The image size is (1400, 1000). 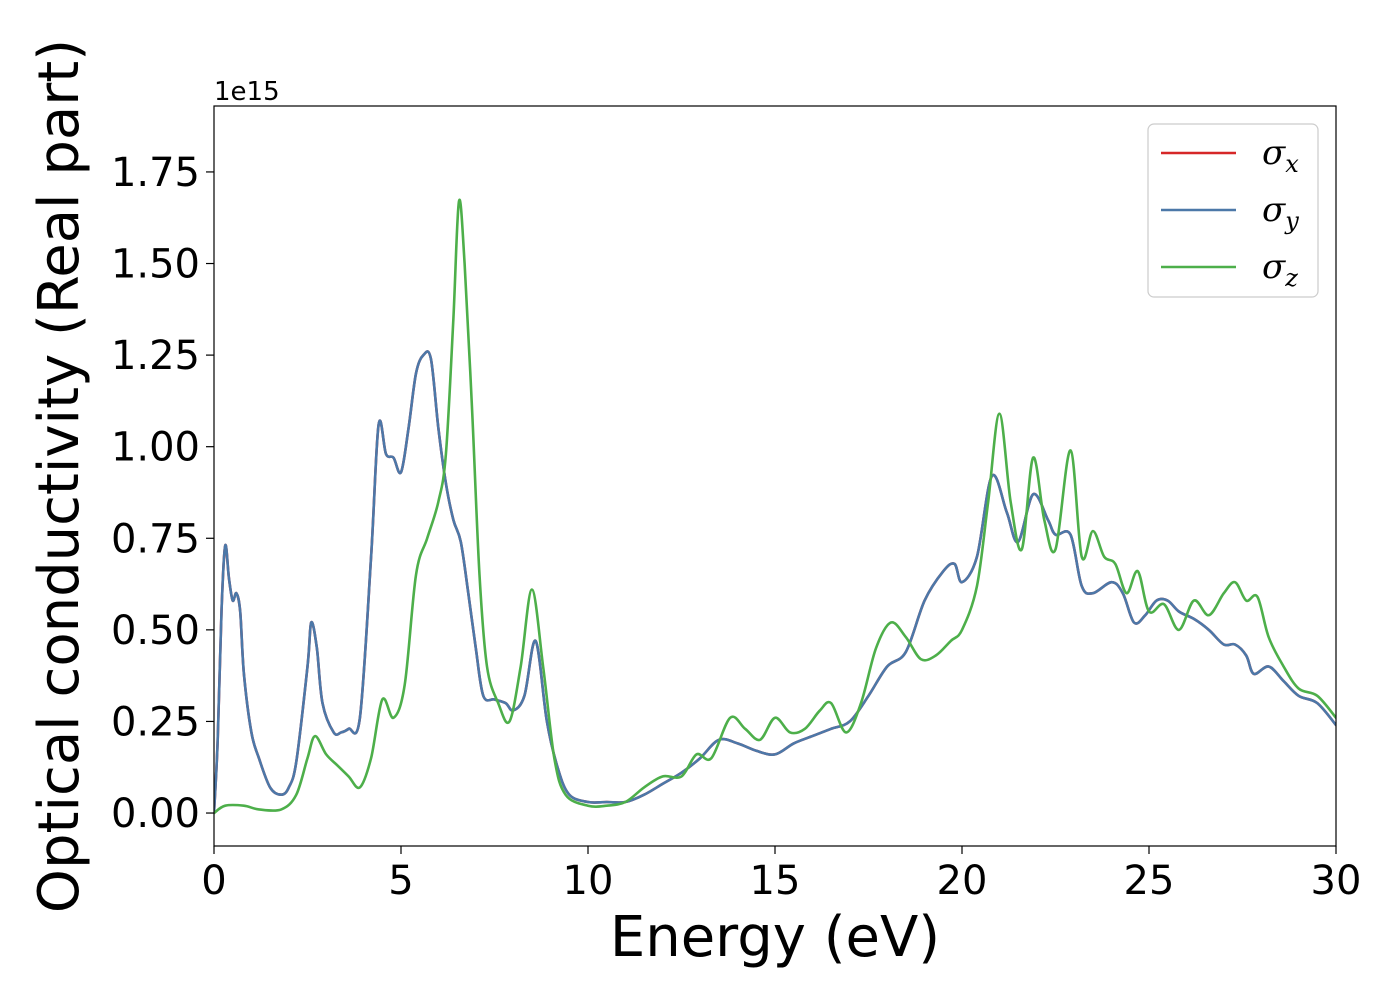 What do you see at coordinates (1149, 881) in the screenshot?
I see `x-tick-label: 25` at bounding box center [1149, 881].